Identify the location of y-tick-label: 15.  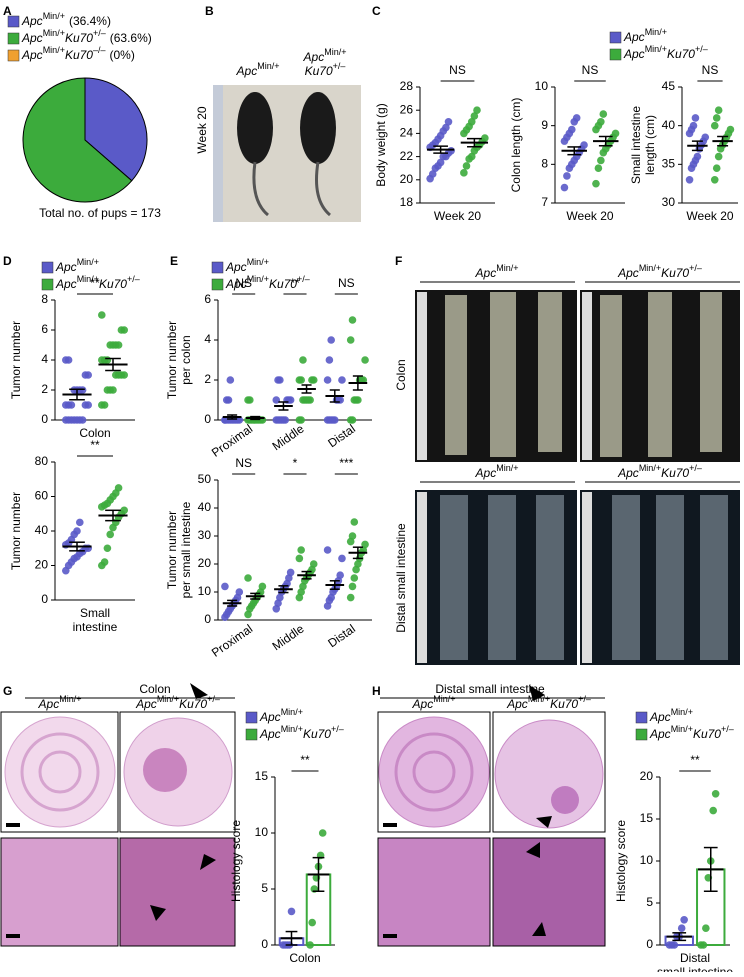
(262, 776).